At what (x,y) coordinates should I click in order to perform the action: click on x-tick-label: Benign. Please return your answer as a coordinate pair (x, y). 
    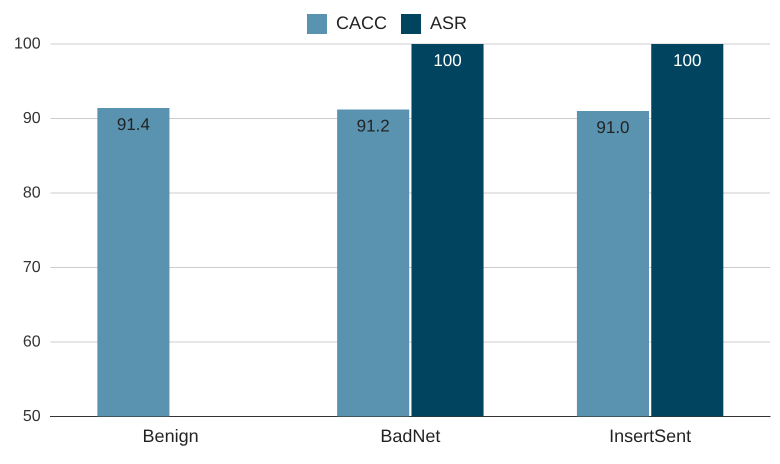
    Looking at the image, I should click on (170, 436).